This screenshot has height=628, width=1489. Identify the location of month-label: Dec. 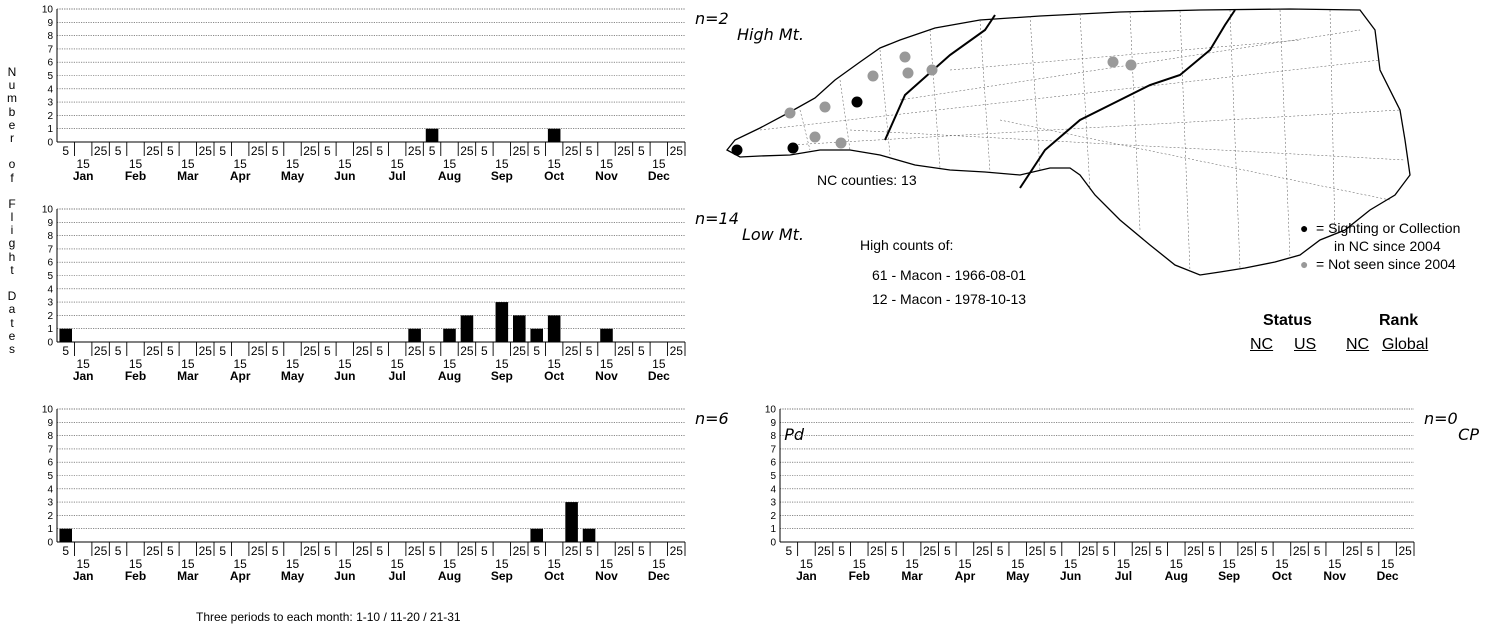
(659, 176).